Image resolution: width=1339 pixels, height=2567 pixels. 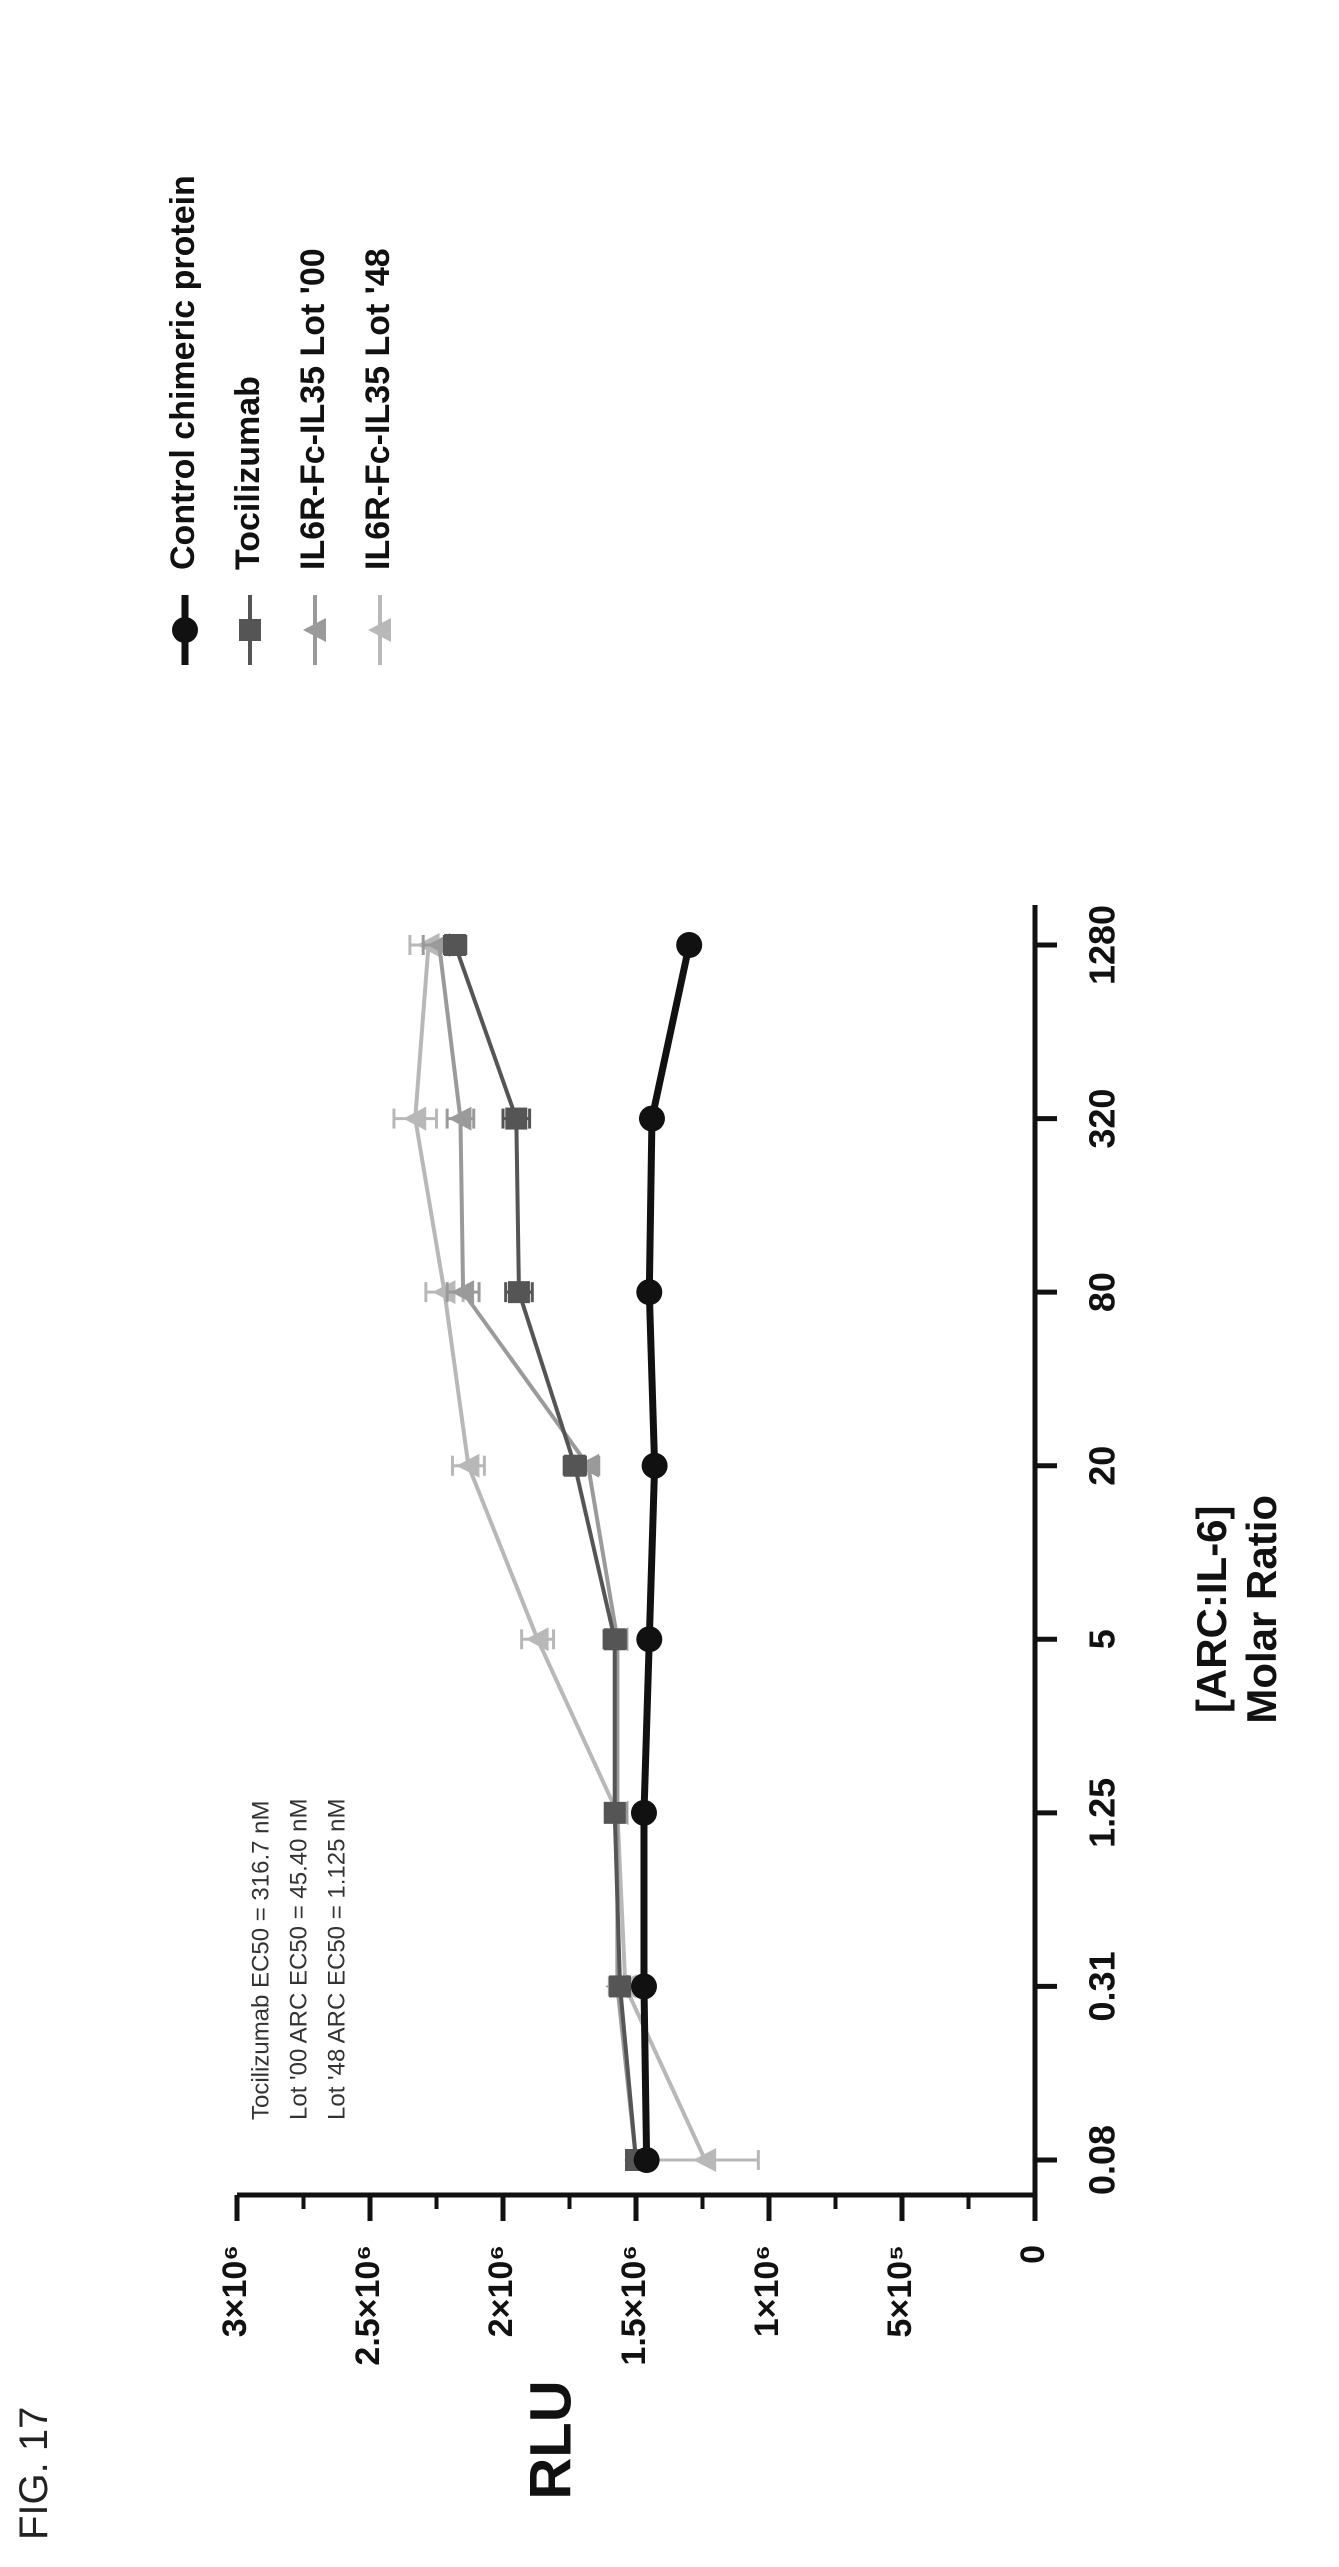 I want to click on x-tick-label: 1280, so click(x=1102, y=945).